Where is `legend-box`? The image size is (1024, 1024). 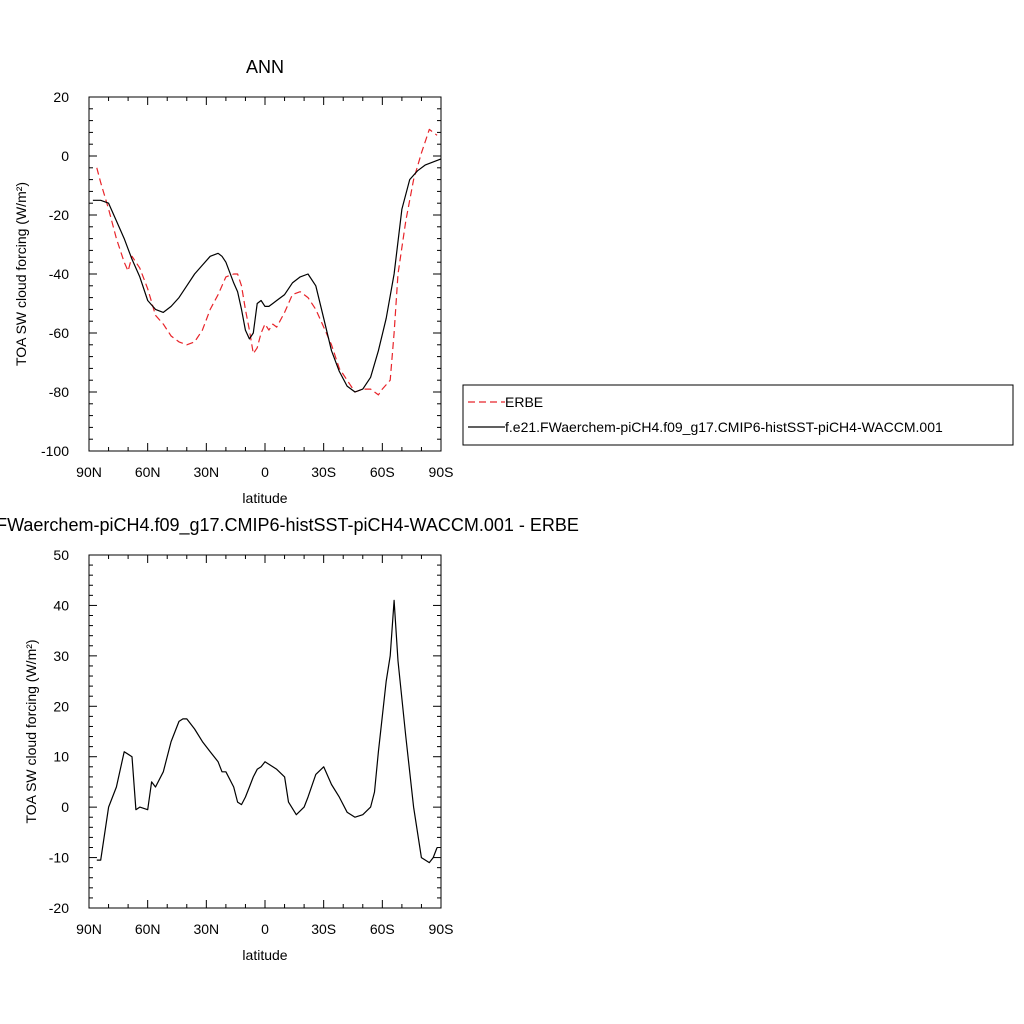
legend-box is located at coordinates (738, 415).